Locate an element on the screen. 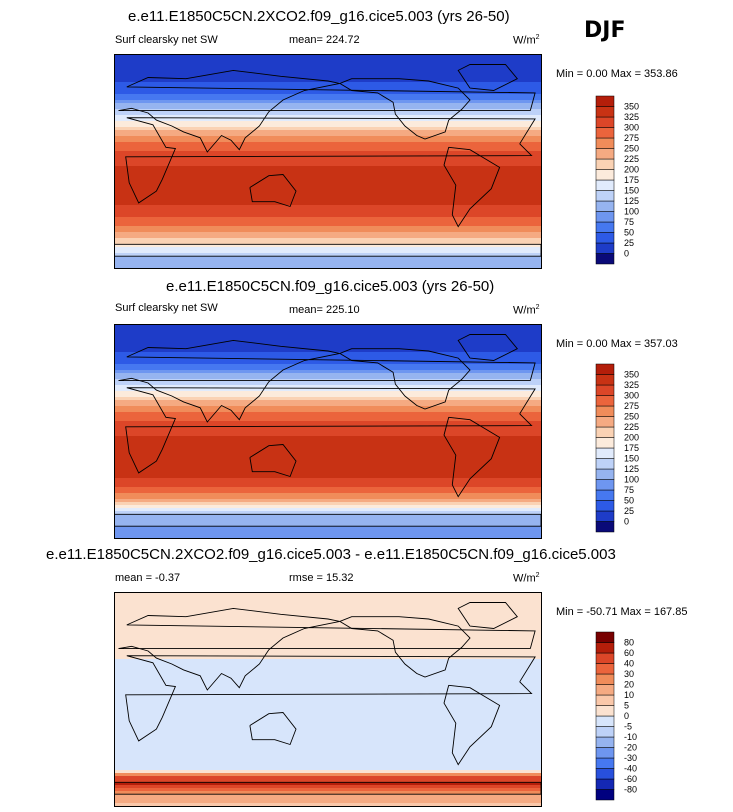 The height and width of the screenshot is (812, 733). colorbar-tick-label: -30 is located at coordinates (630, 758).